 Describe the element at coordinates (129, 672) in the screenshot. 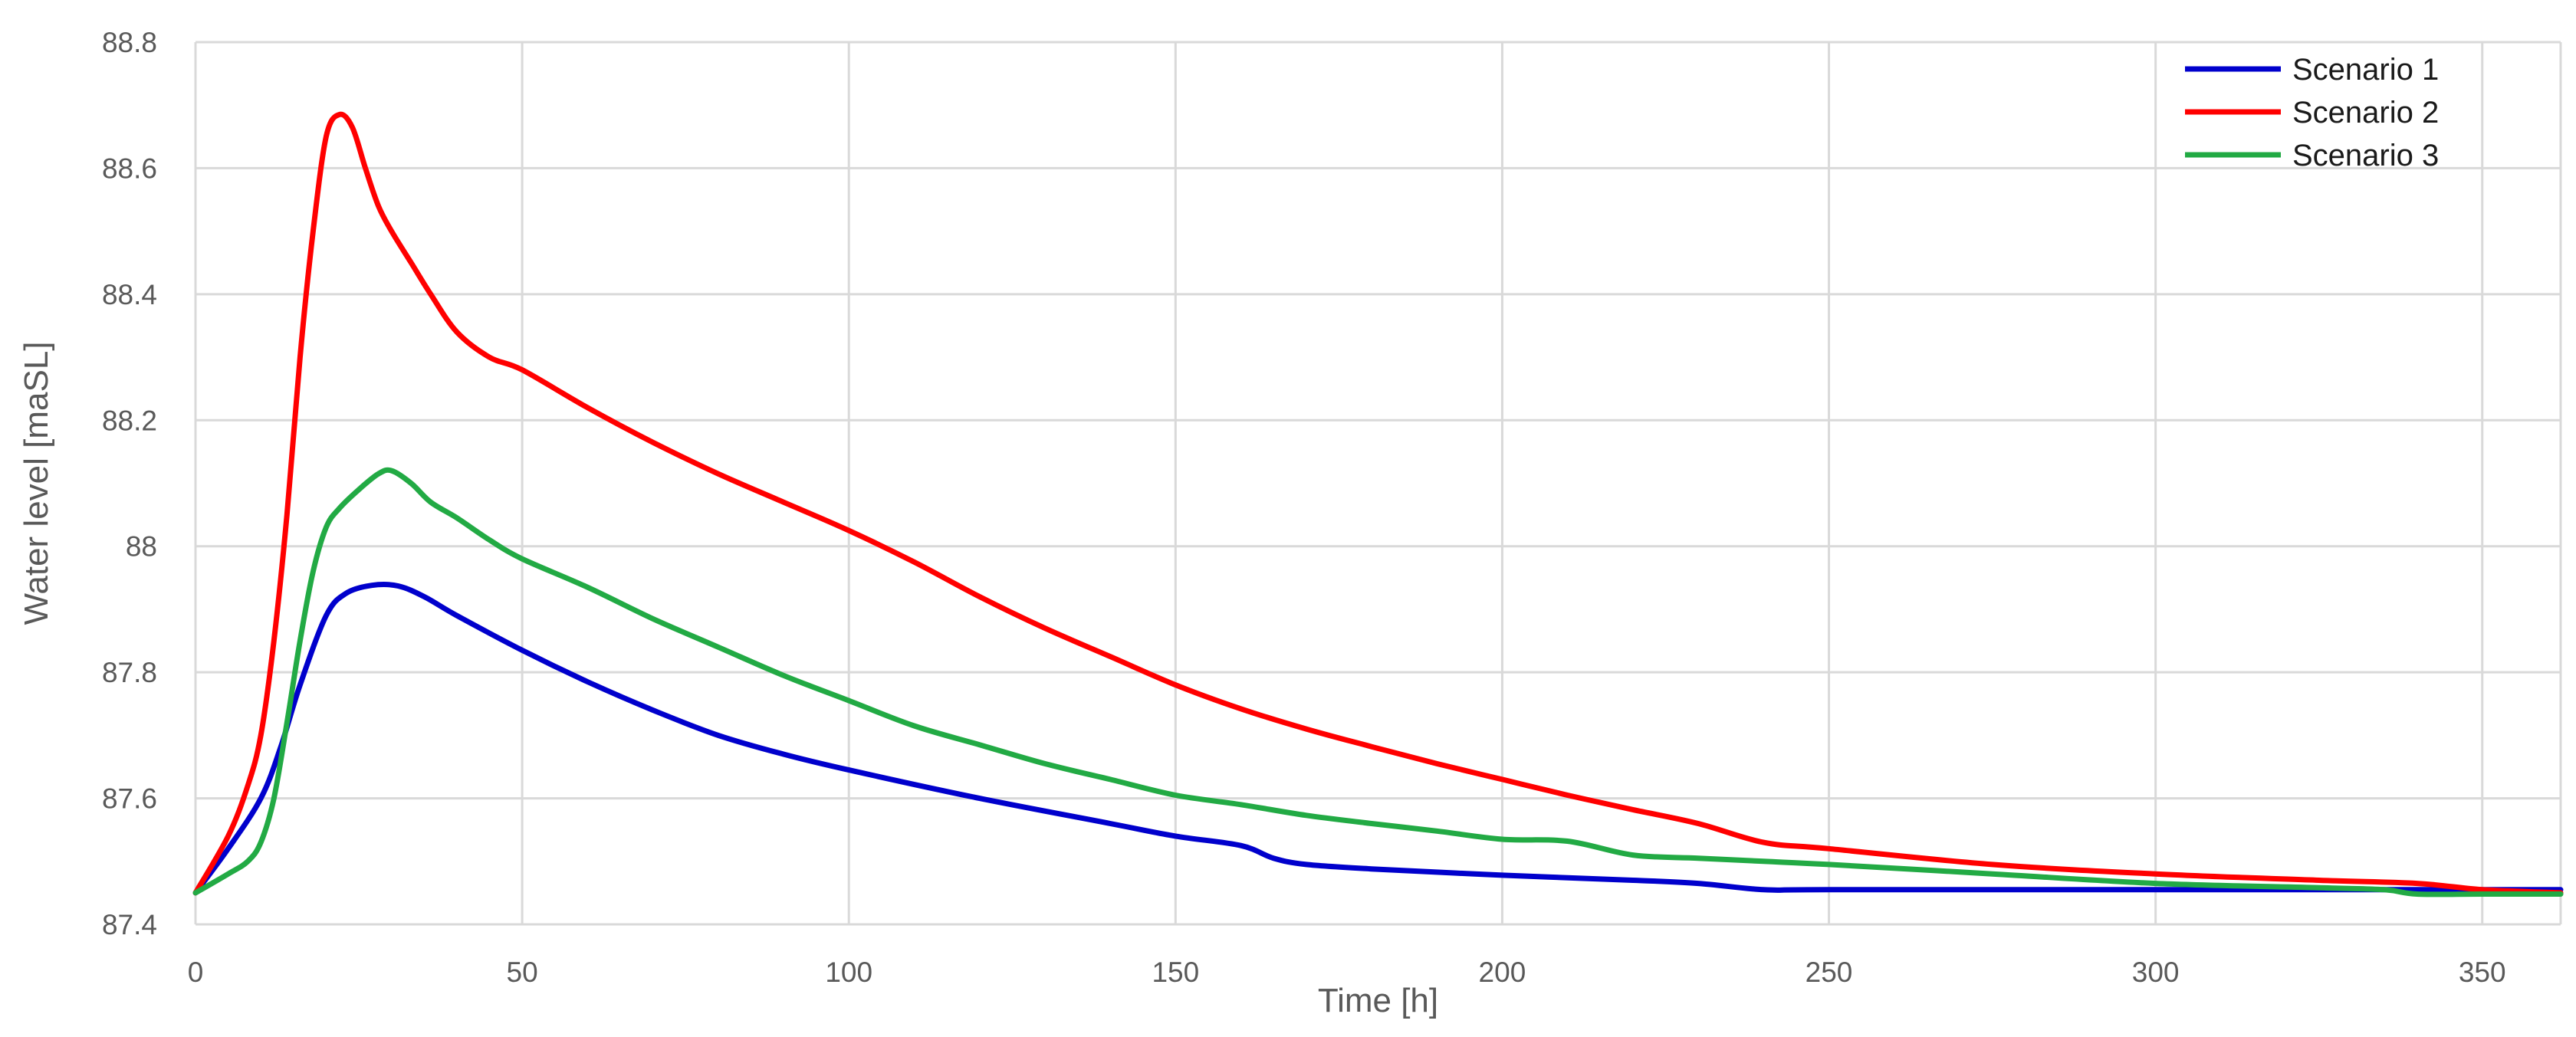

I see `y-tick-label: 87.8` at that location.